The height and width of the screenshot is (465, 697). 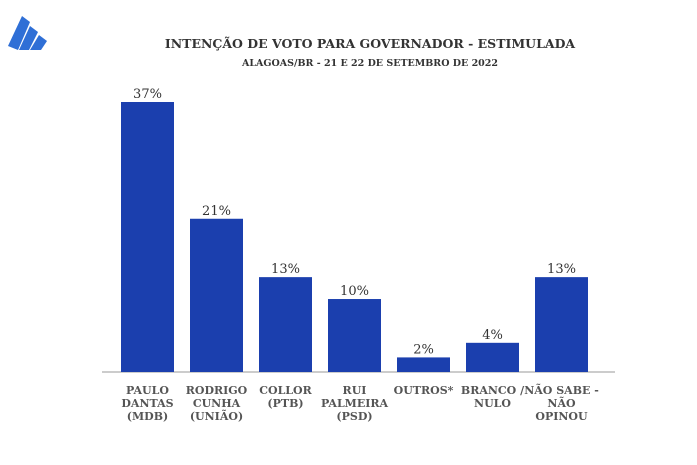 I want to click on category-label-line: DANTAS, so click(x=147, y=403).